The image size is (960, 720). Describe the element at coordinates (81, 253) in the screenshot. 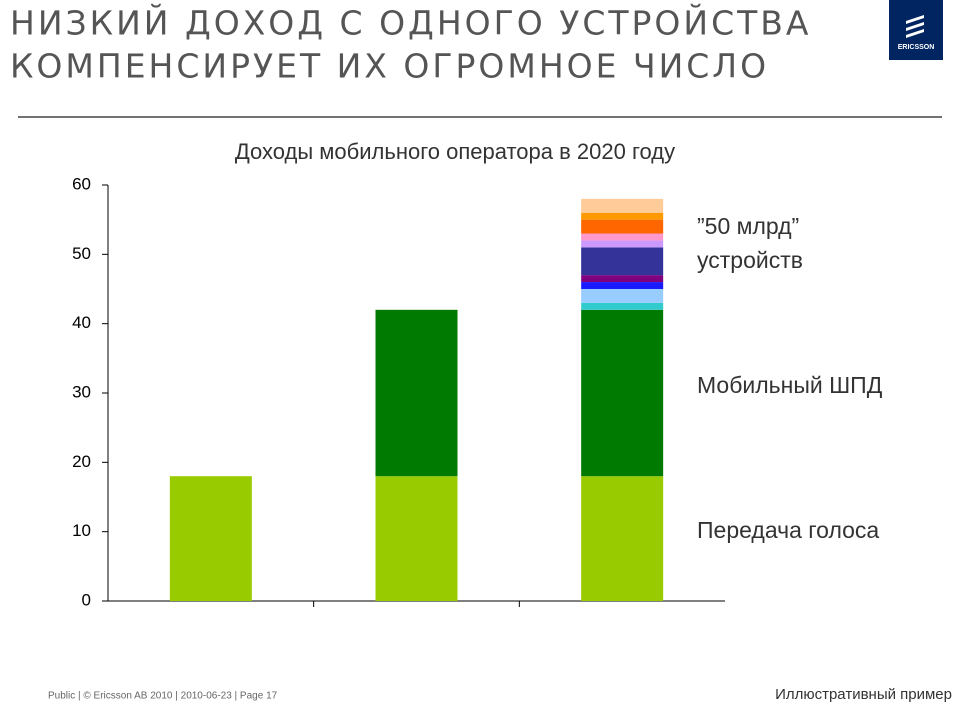

I see `y-tick-label: 50` at that location.